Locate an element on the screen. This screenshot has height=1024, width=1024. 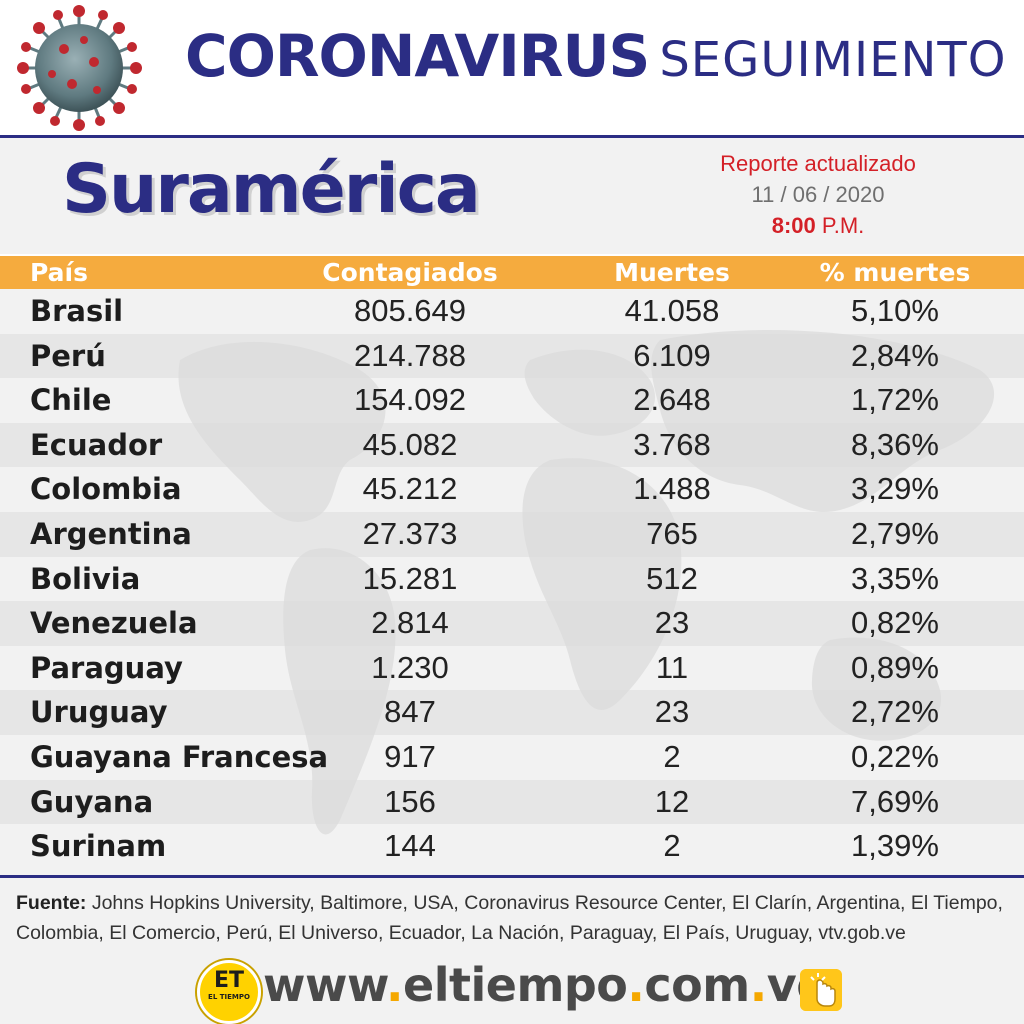
divider-bottom is located at coordinates (512, 876).